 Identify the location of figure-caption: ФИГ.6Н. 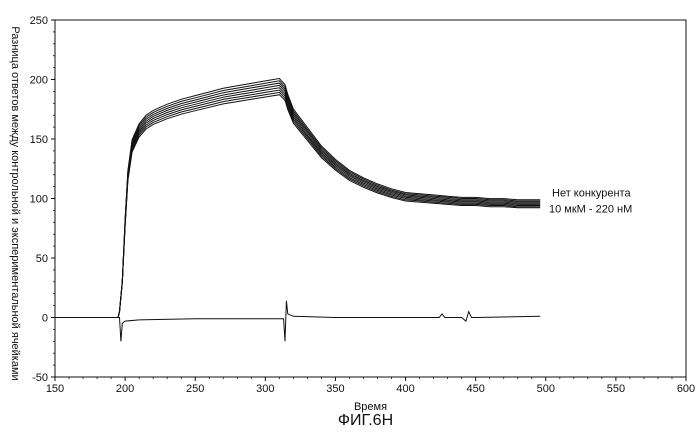
(365, 420).